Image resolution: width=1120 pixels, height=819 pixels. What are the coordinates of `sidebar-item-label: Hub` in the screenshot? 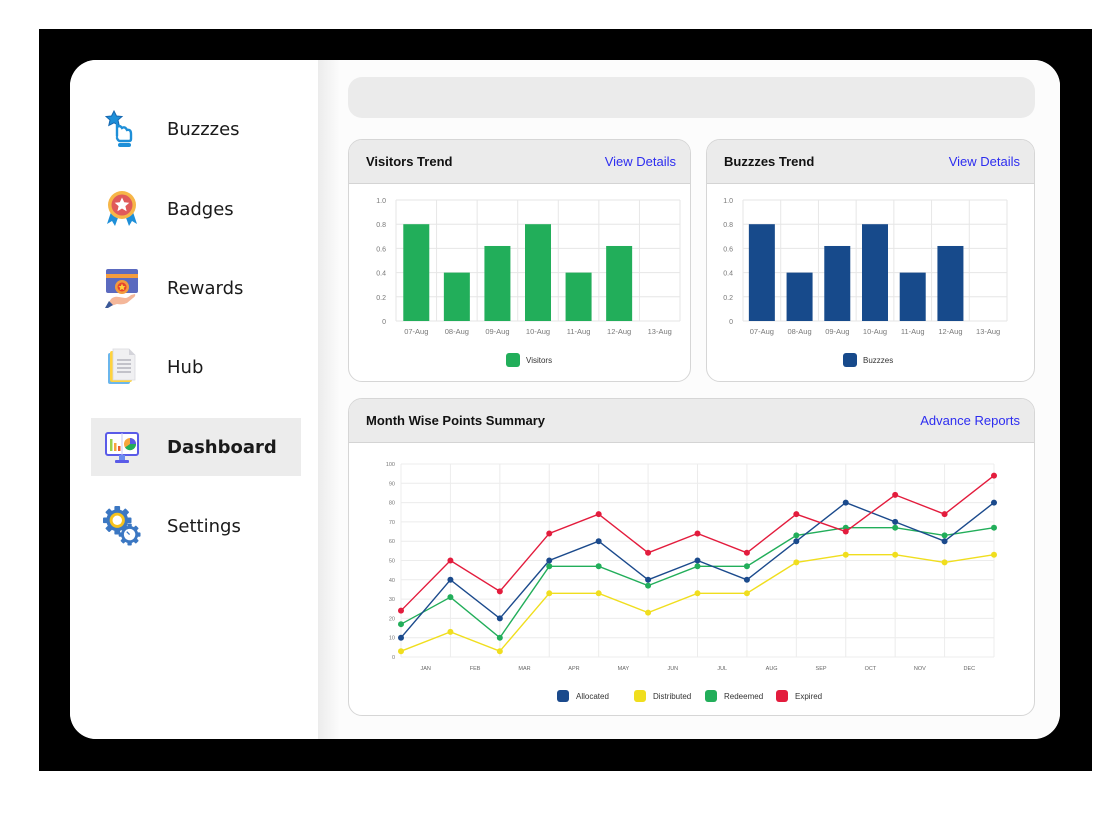 It's located at (185, 367).